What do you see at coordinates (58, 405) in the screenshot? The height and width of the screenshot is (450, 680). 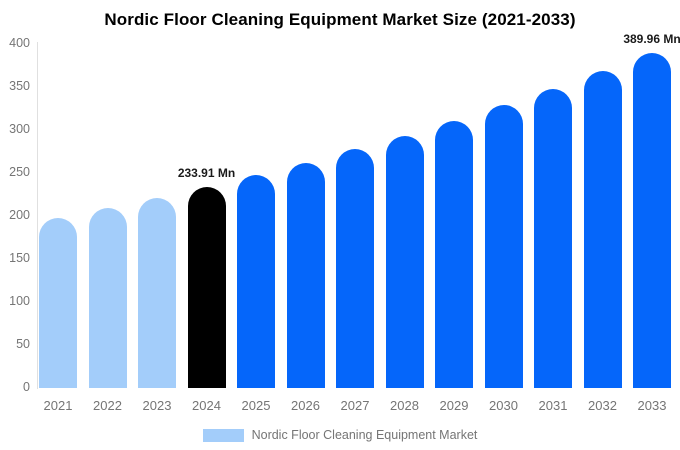 I see `x-tick-label-2021: 2021` at bounding box center [58, 405].